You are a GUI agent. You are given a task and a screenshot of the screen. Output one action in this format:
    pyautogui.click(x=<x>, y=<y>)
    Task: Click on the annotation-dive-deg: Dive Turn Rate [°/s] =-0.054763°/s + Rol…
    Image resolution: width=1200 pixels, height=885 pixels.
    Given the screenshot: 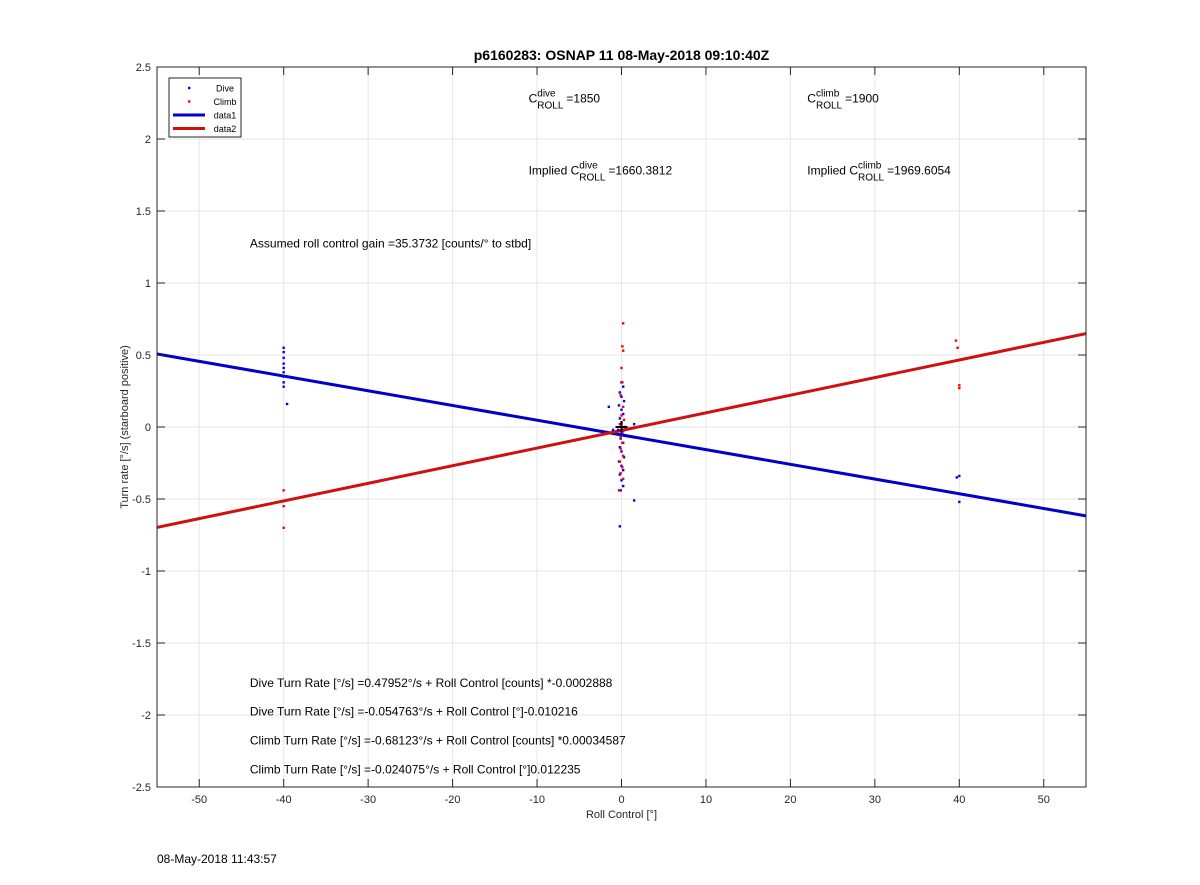 What is the action you would take?
    pyautogui.click(x=414, y=712)
    